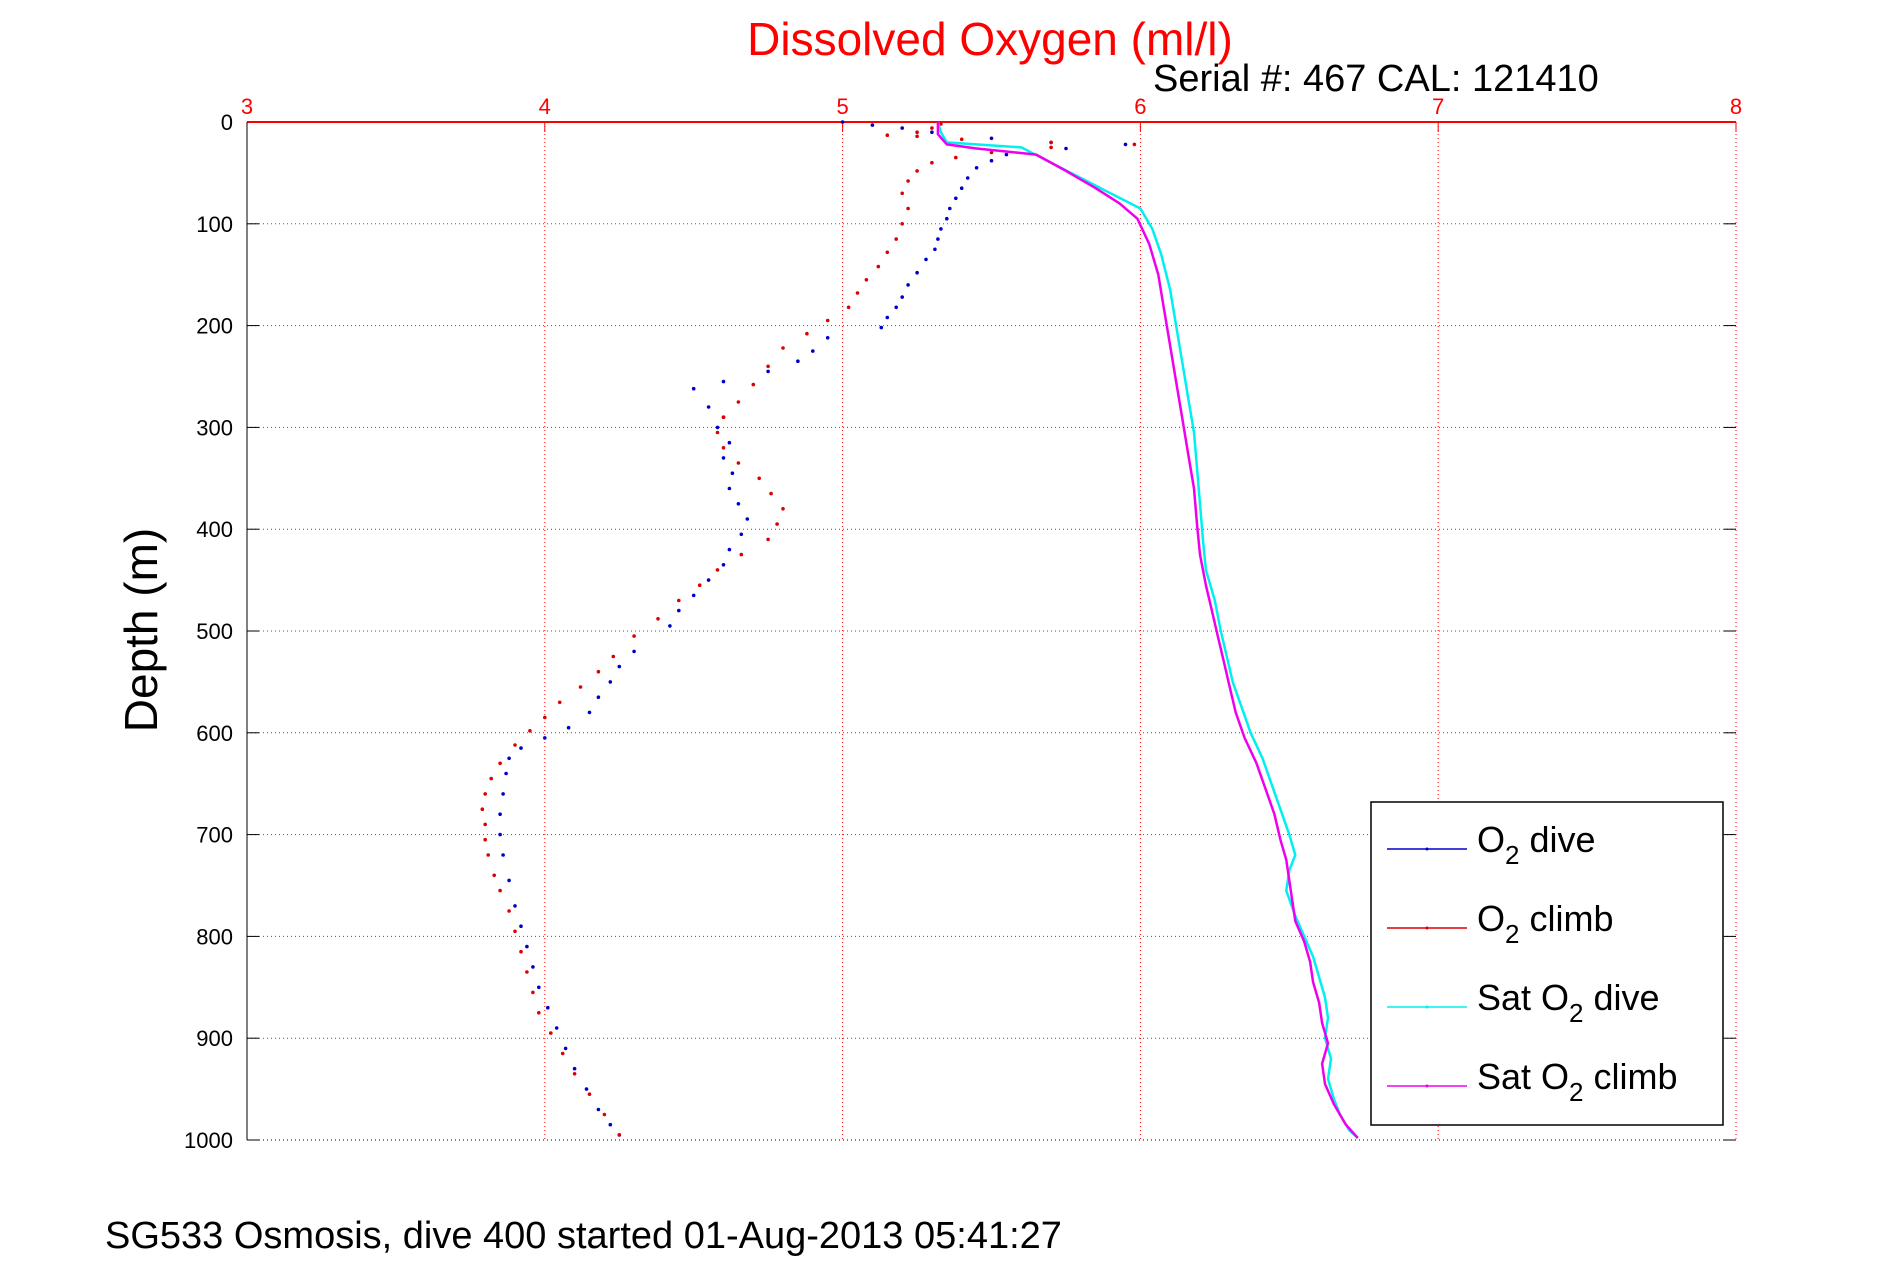  I want to click on legend-label: O2 climb, so click(1545, 923).